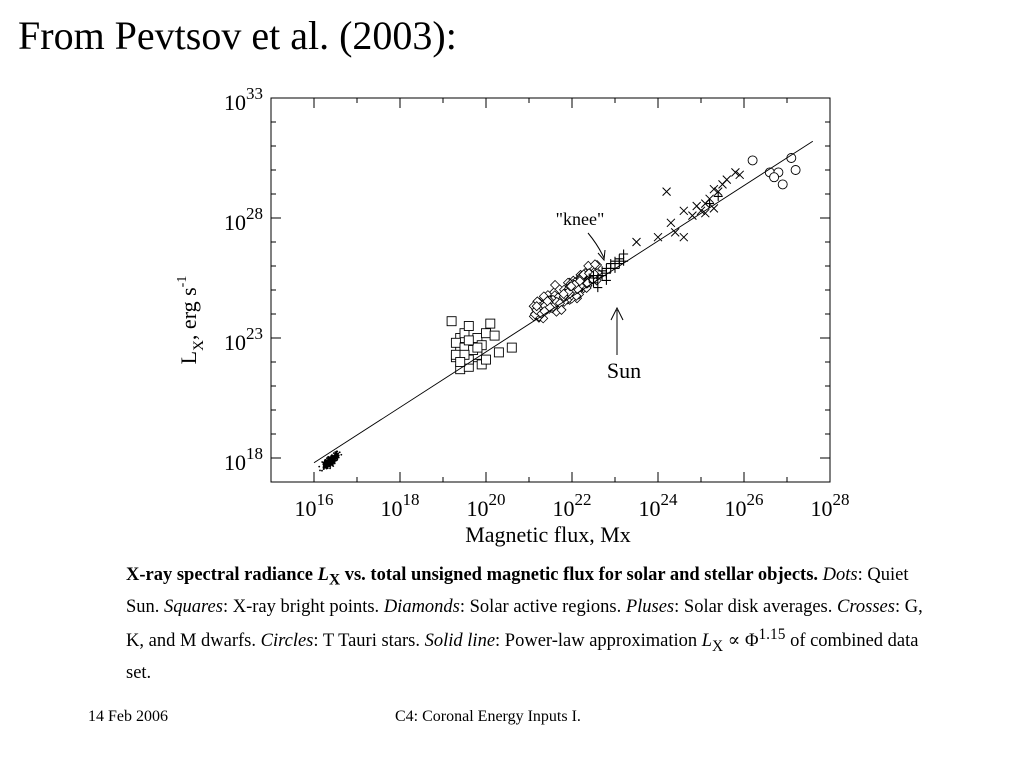 The width and height of the screenshot is (1024, 768). I want to click on knee-annotation: "knee", so click(580, 219).